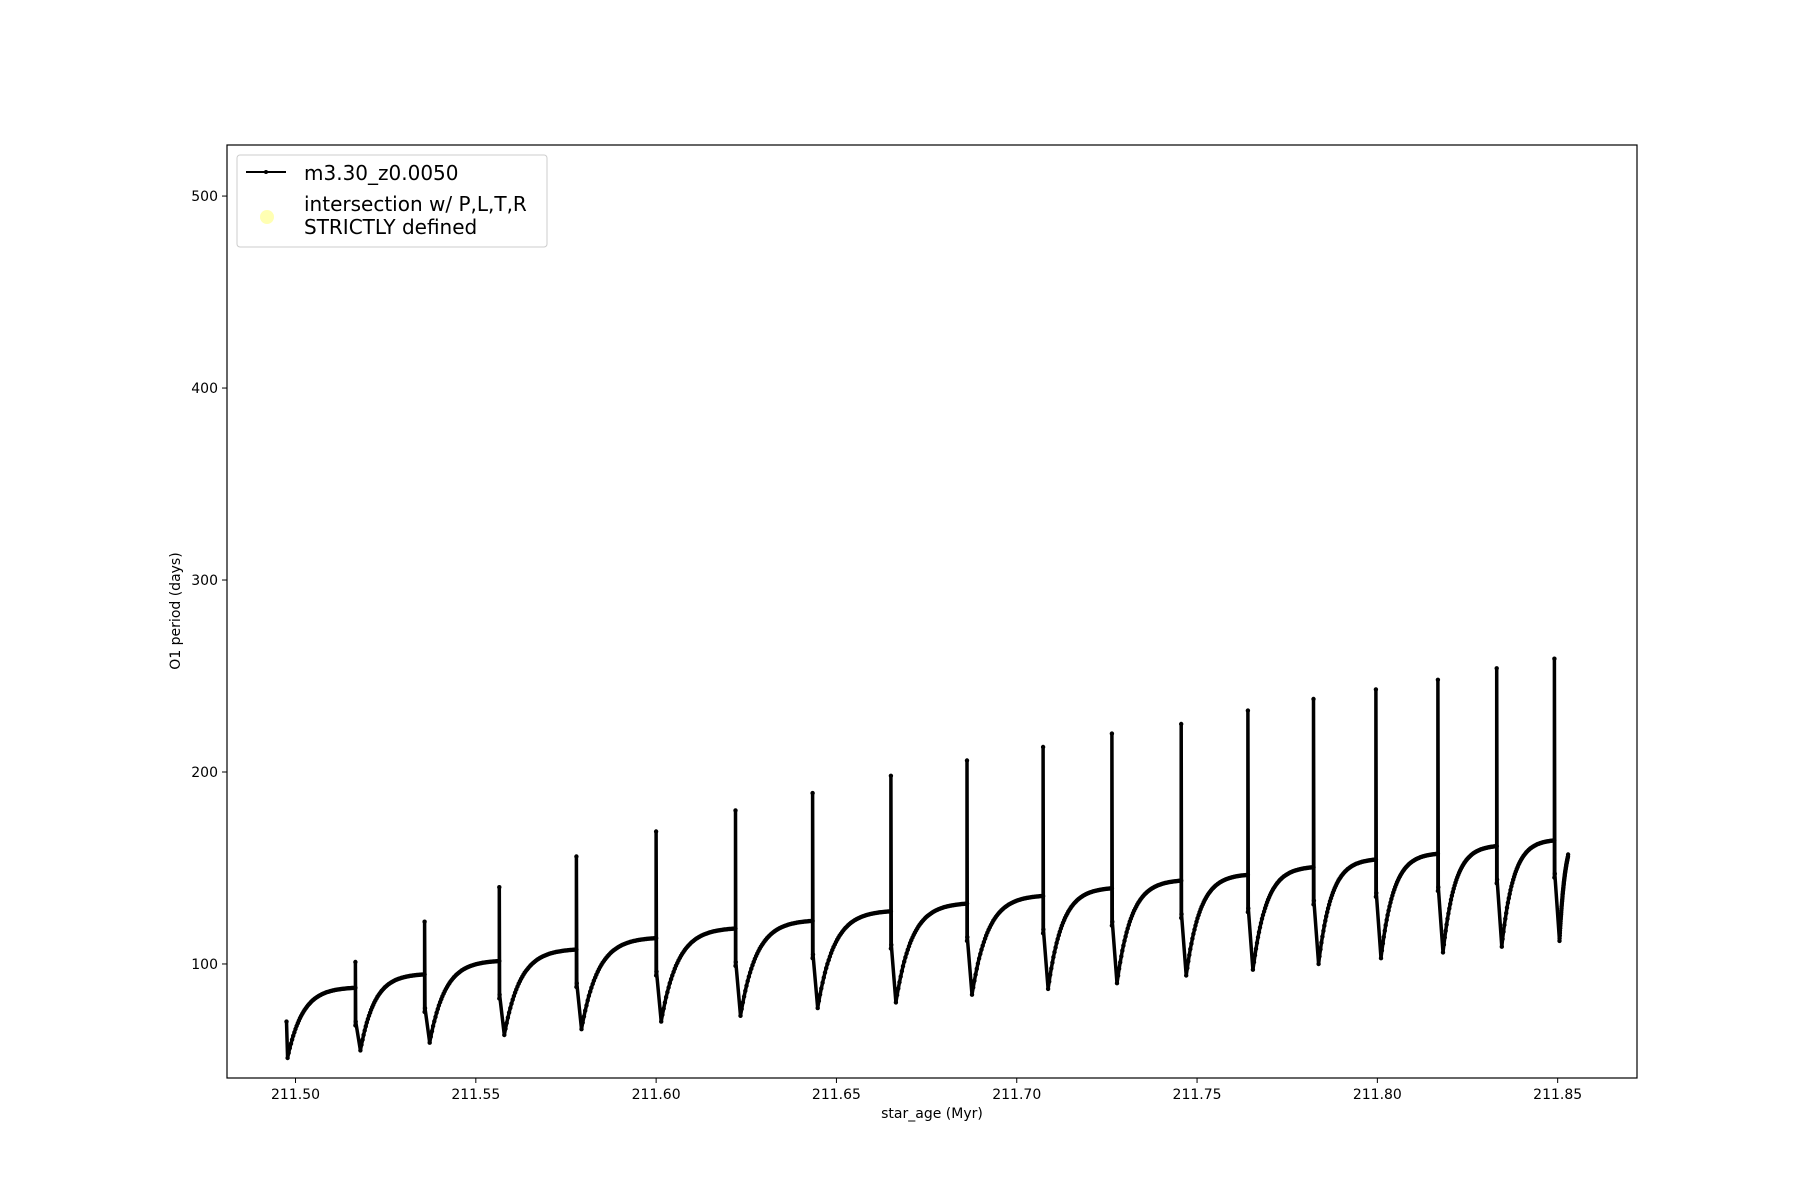 Image resolution: width=1800 pixels, height=1200 pixels. What do you see at coordinates (1377, 1095) in the screenshot?
I see `x-tick-label: 211.80` at bounding box center [1377, 1095].